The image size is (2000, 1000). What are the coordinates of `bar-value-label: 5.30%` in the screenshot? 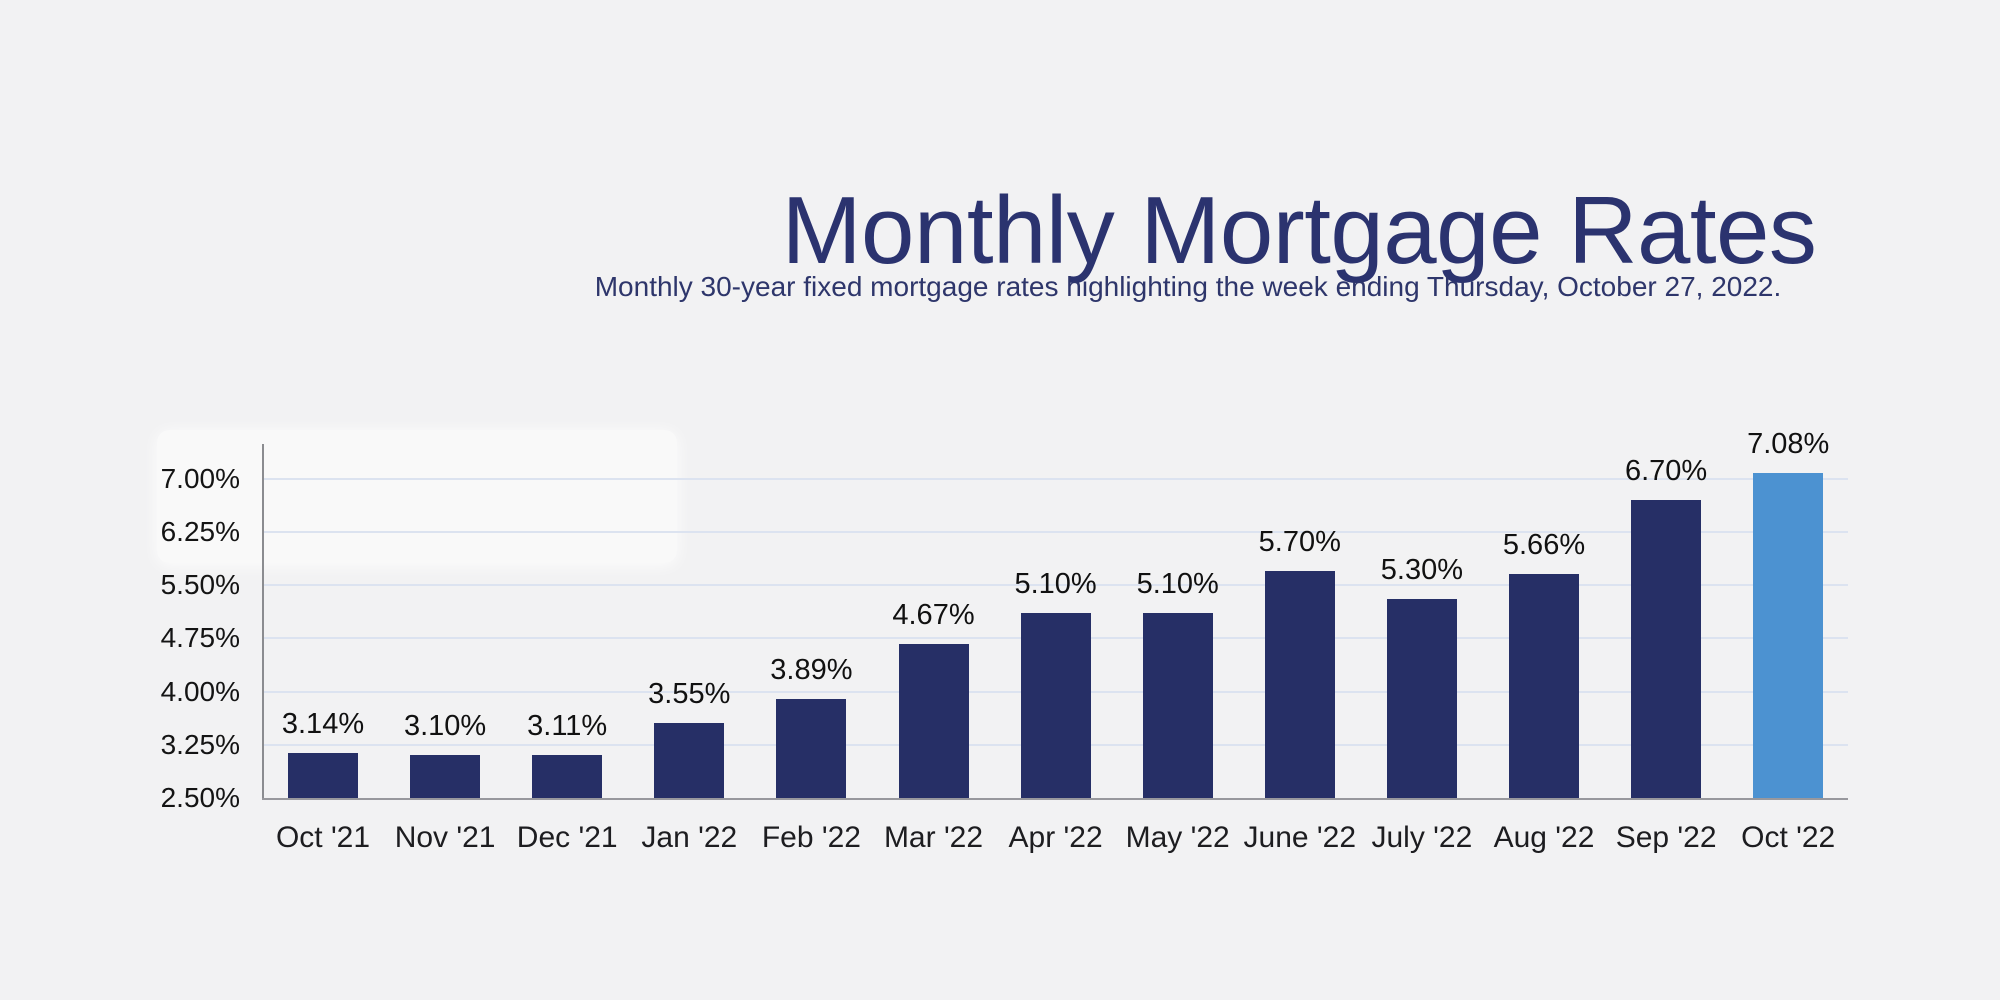 It's located at (1421, 570).